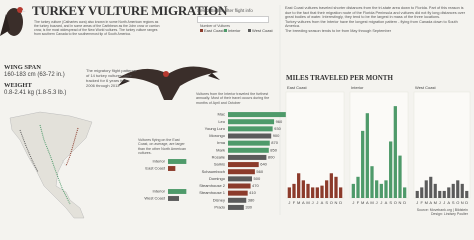  I want to click on month-label: F, so click(422, 202).